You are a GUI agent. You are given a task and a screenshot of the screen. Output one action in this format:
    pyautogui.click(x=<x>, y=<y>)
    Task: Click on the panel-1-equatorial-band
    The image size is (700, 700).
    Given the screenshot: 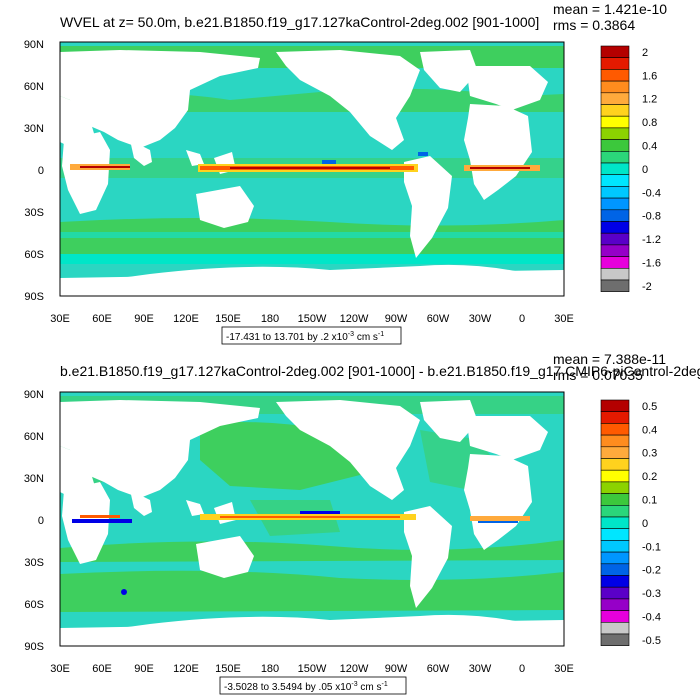 What is the action you would take?
    pyautogui.click(x=305, y=162)
    